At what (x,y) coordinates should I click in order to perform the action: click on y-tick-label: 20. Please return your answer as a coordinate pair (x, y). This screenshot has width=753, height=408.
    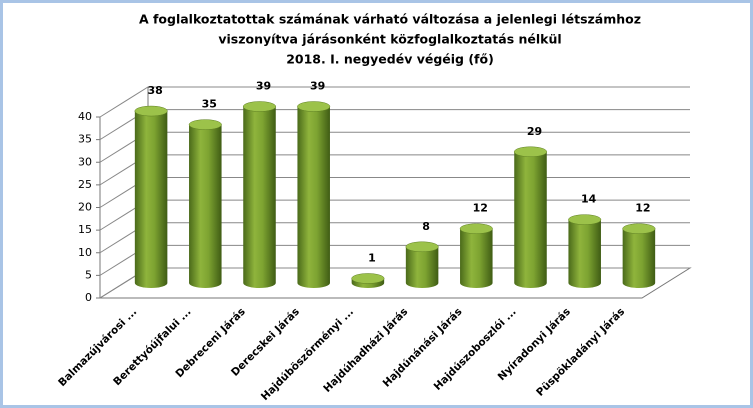
    Looking at the image, I should click on (85, 207).